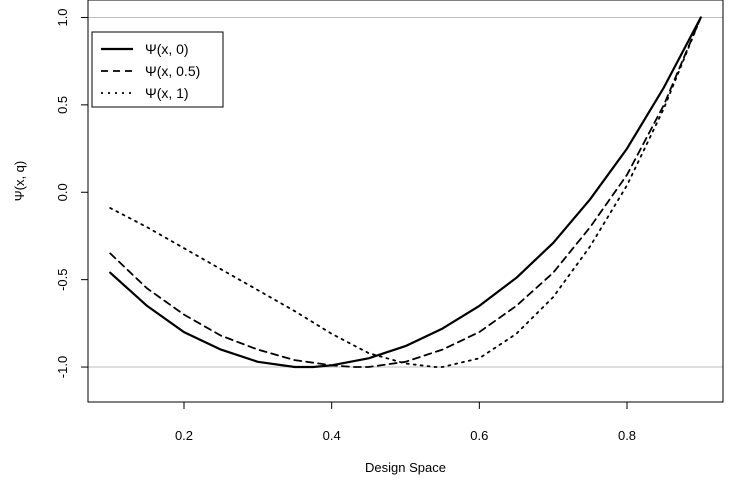 Image resolution: width=734 pixels, height=485 pixels. I want to click on x-tick-label: 0.8, so click(627, 435).